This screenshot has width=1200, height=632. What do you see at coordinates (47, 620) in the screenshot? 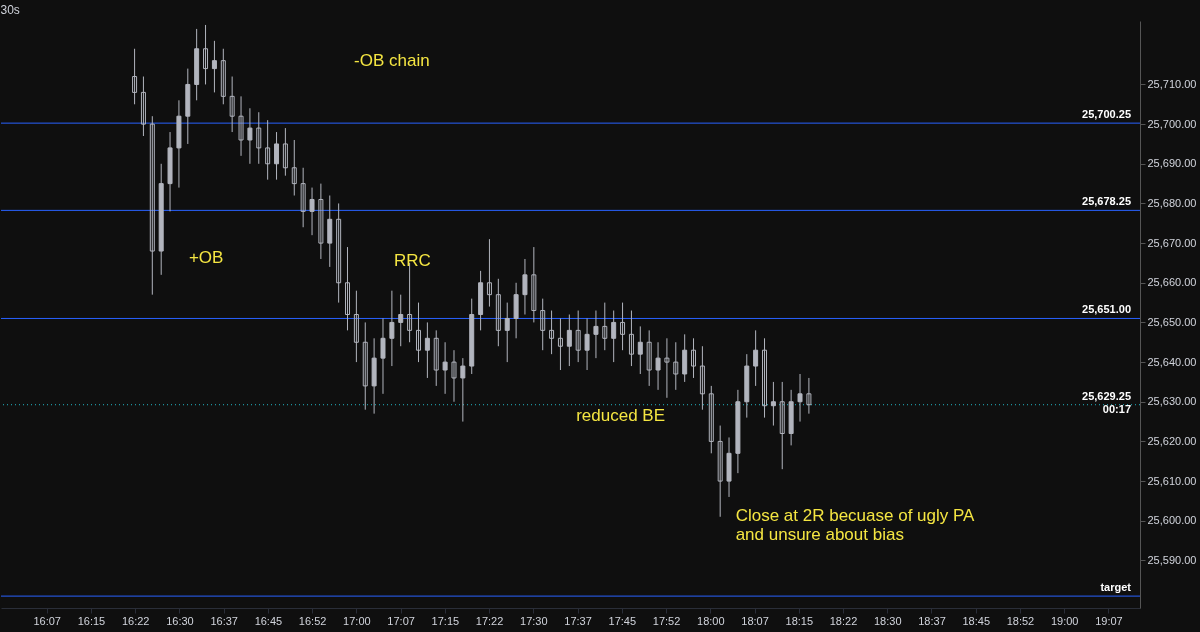
I see `x-tick-label: 16:07` at bounding box center [47, 620].